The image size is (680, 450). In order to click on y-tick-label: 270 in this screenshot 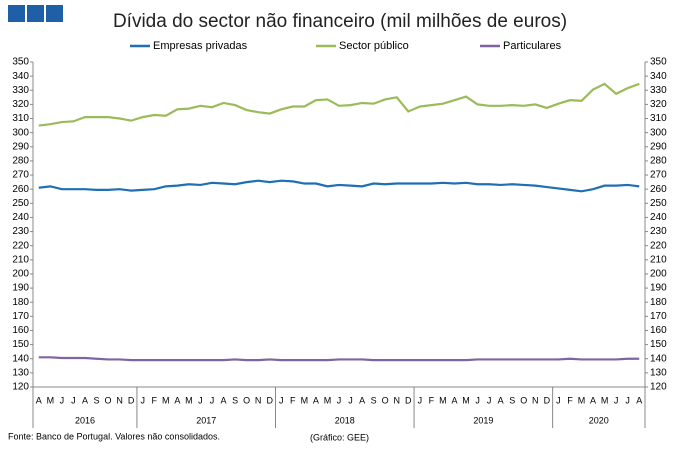, I will do `click(20, 175)`.